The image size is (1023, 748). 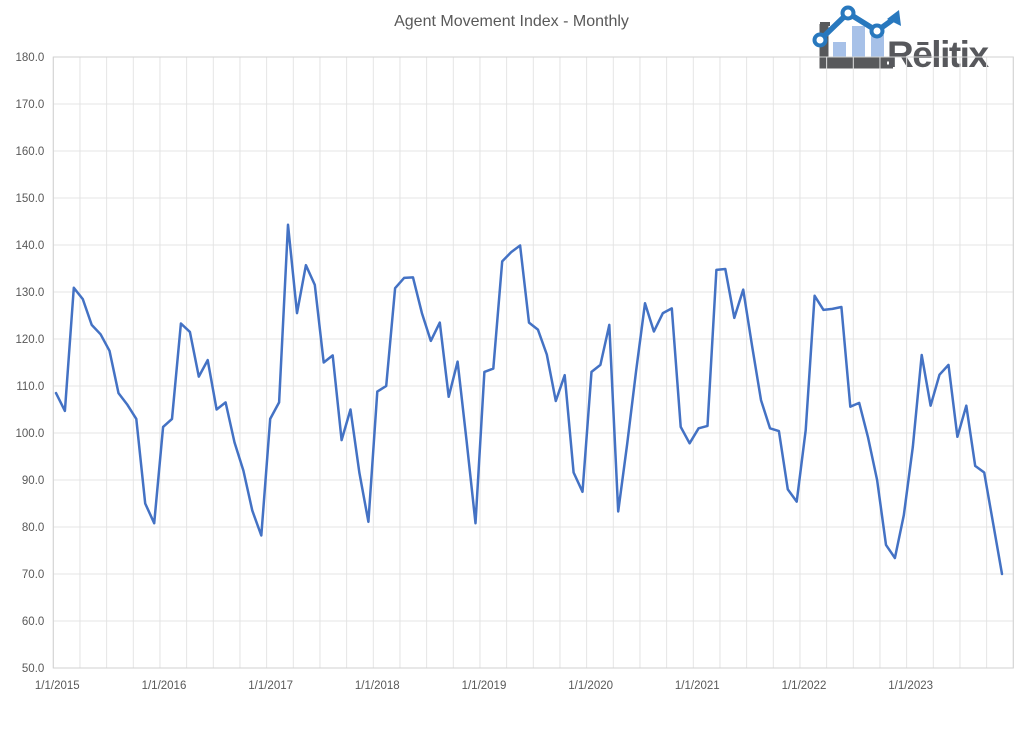 I want to click on logo-trend-line-icon, so click(x=856, y=26).